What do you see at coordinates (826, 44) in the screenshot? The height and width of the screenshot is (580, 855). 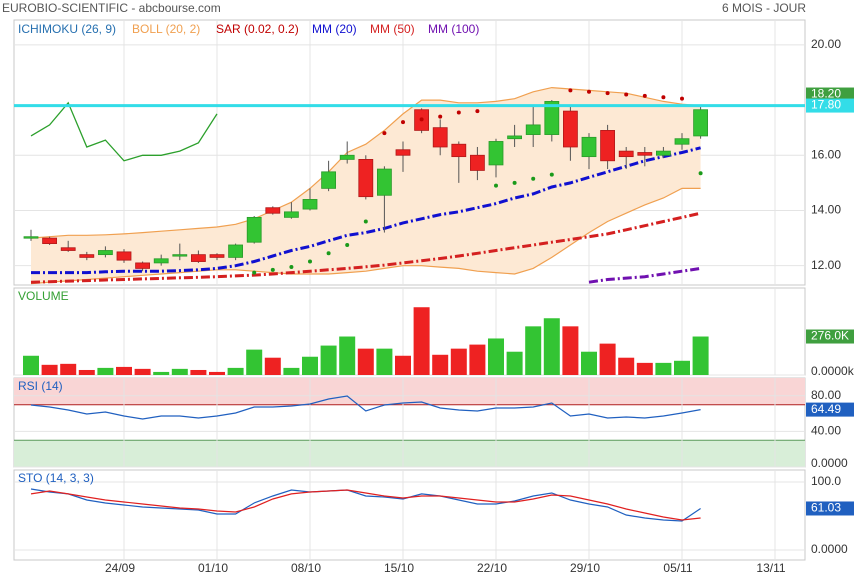 I see `y-tick-label: 20.00` at bounding box center [826, 44].